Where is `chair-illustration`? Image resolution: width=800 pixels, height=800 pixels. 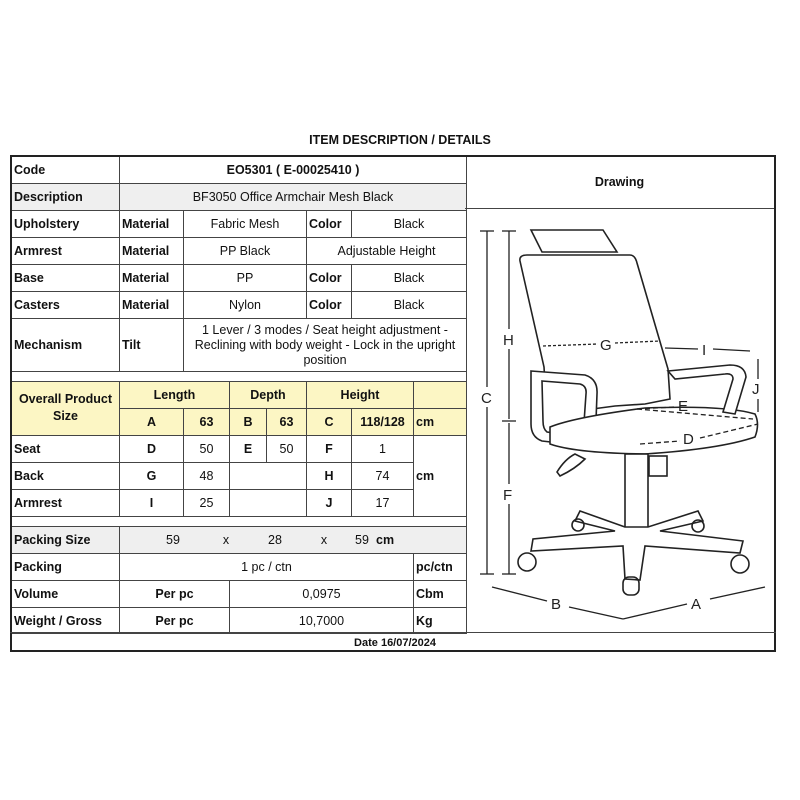
chair-illustration is located at coordinates (638, 412).